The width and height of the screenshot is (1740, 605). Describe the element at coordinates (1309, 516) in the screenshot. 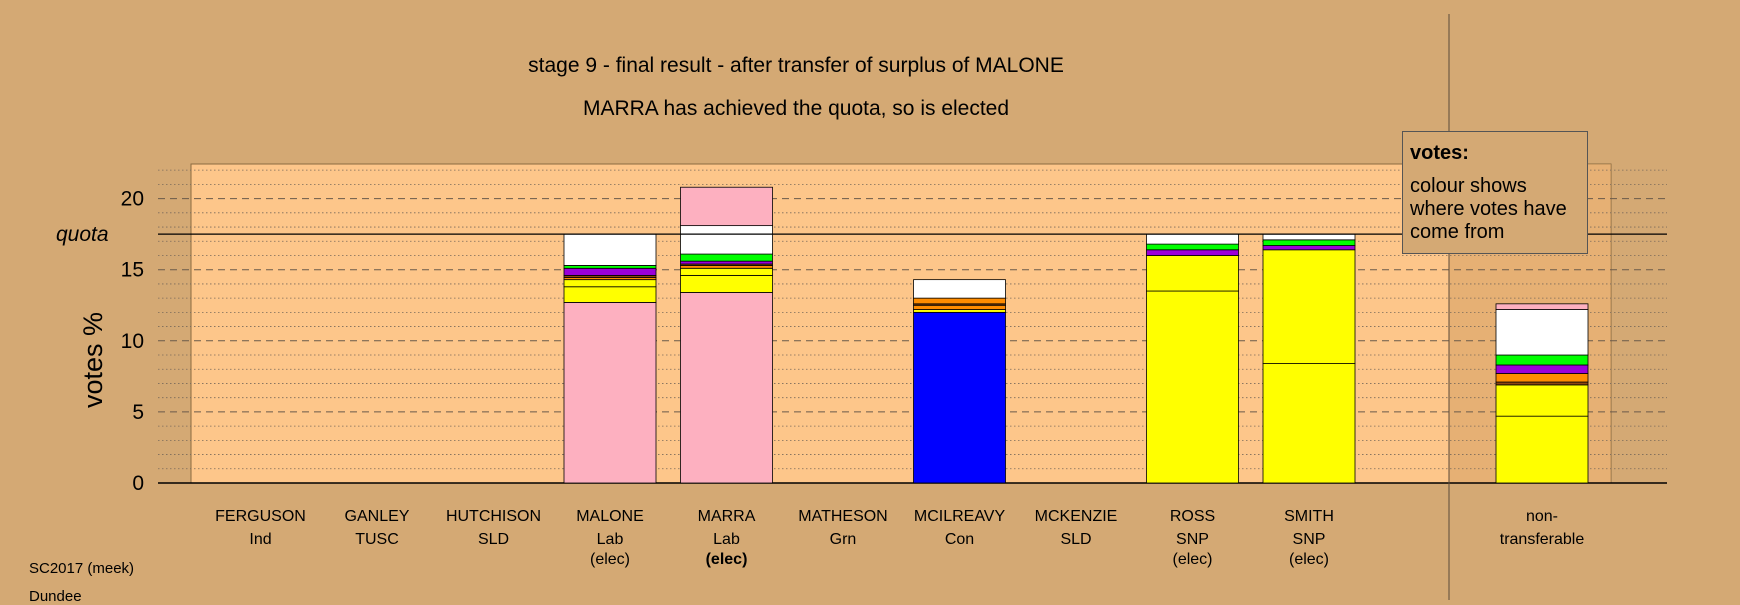

I see `candidate-name: SMITH` at that location.